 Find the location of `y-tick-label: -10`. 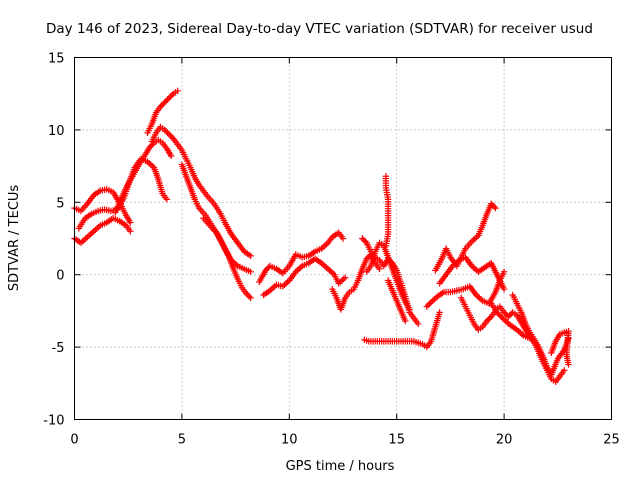

y-tick-label: -10 is located at coordinates (53, 421).